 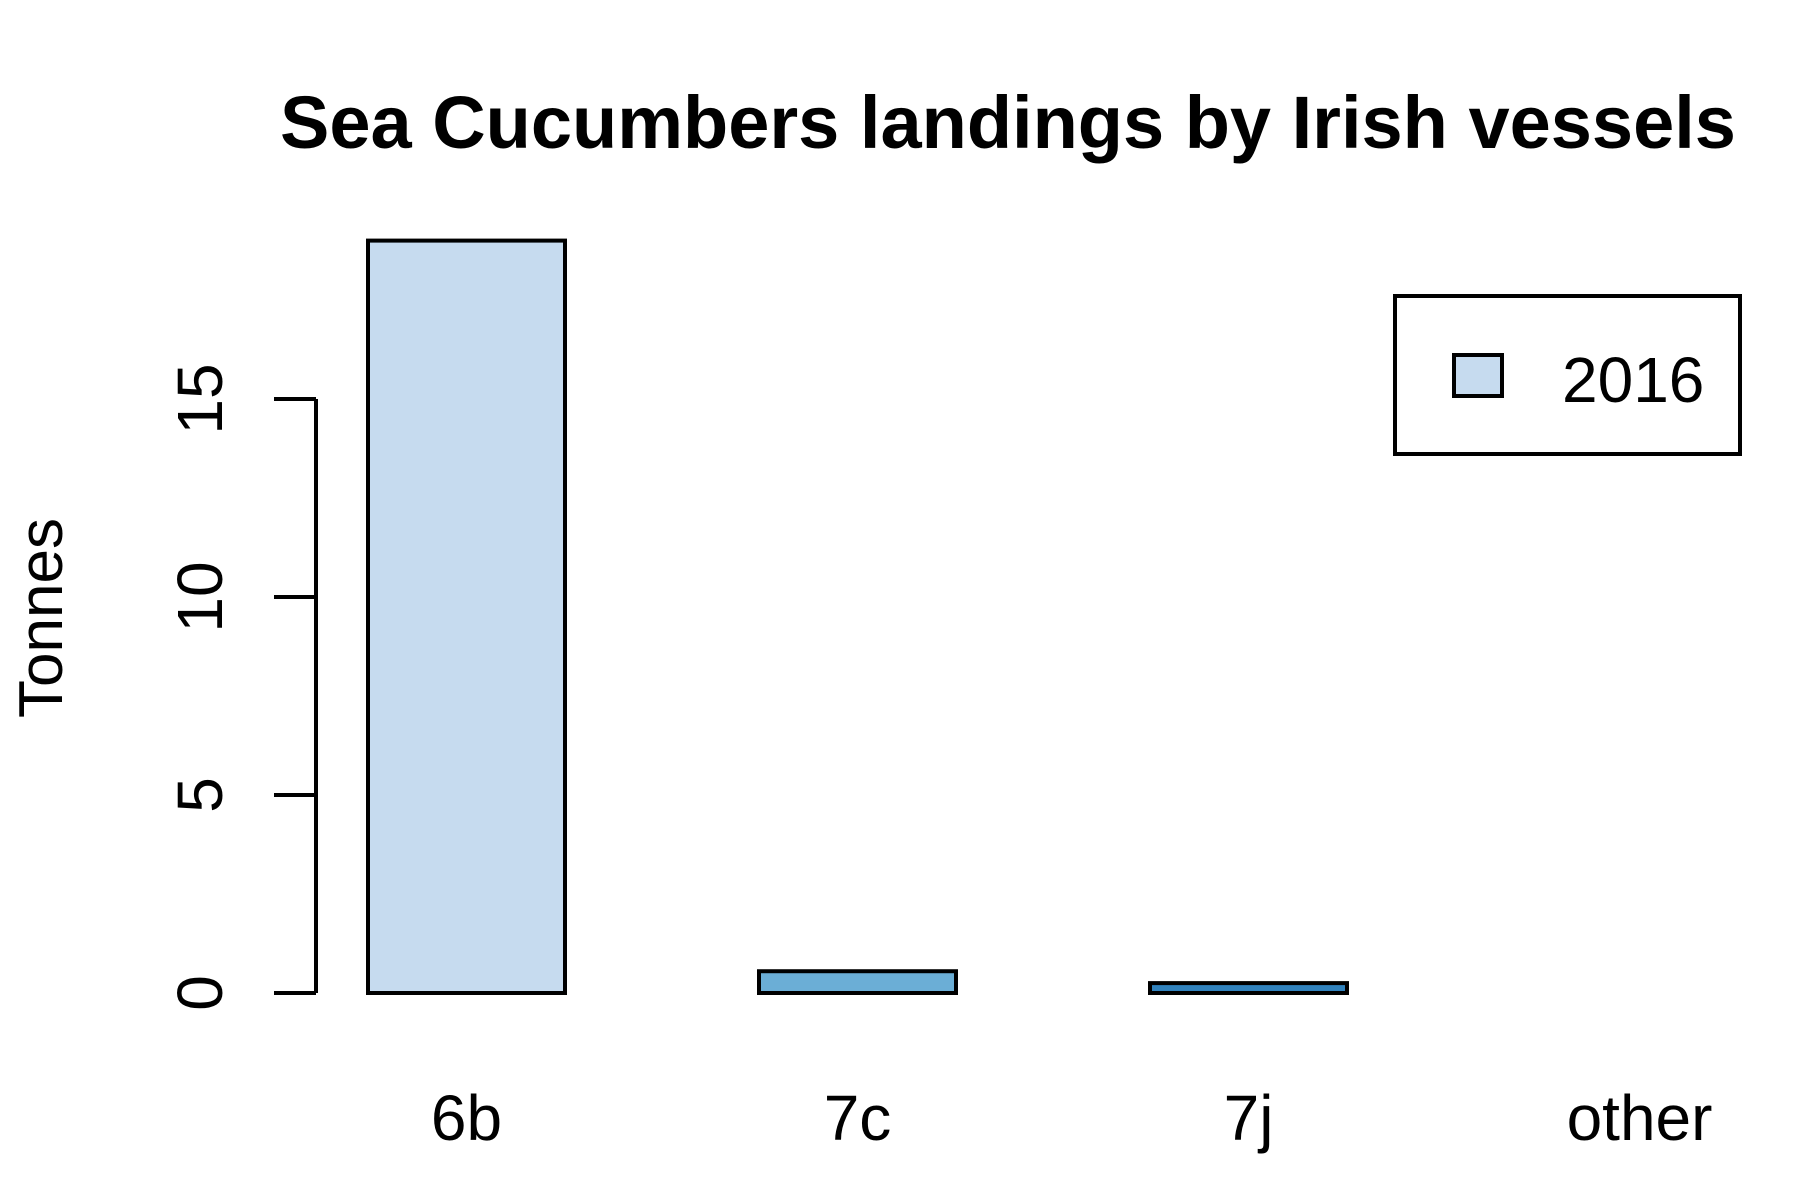 I want to click on bar-7j, so click(x=1248, y=988).